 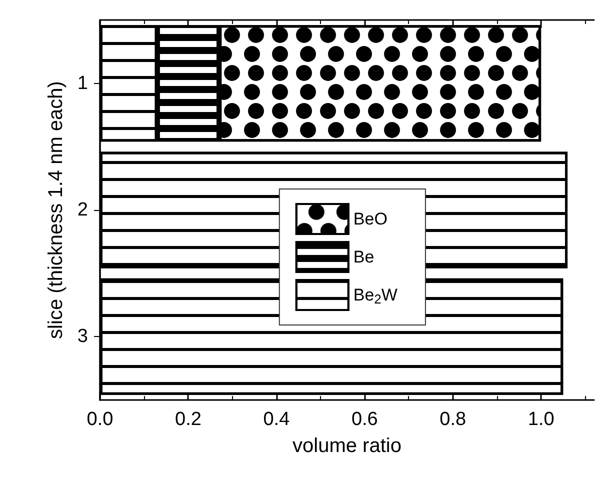 I want to click on legend-label: Be, so click(x=363, y=256).